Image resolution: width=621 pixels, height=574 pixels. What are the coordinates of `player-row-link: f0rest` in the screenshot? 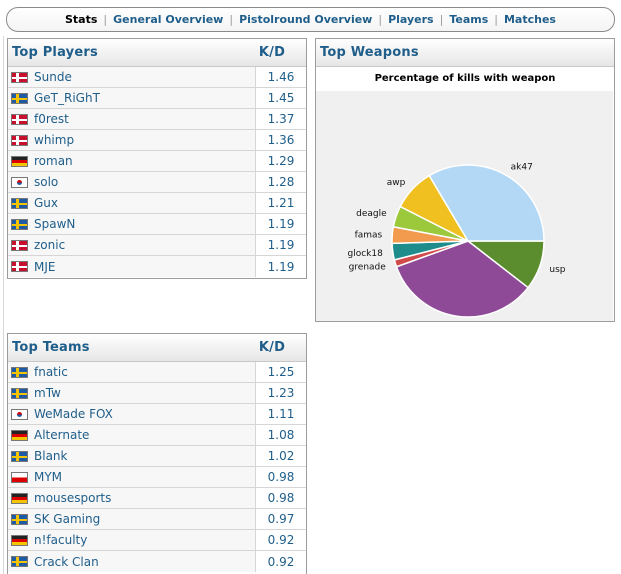 It's located at (51, 119).